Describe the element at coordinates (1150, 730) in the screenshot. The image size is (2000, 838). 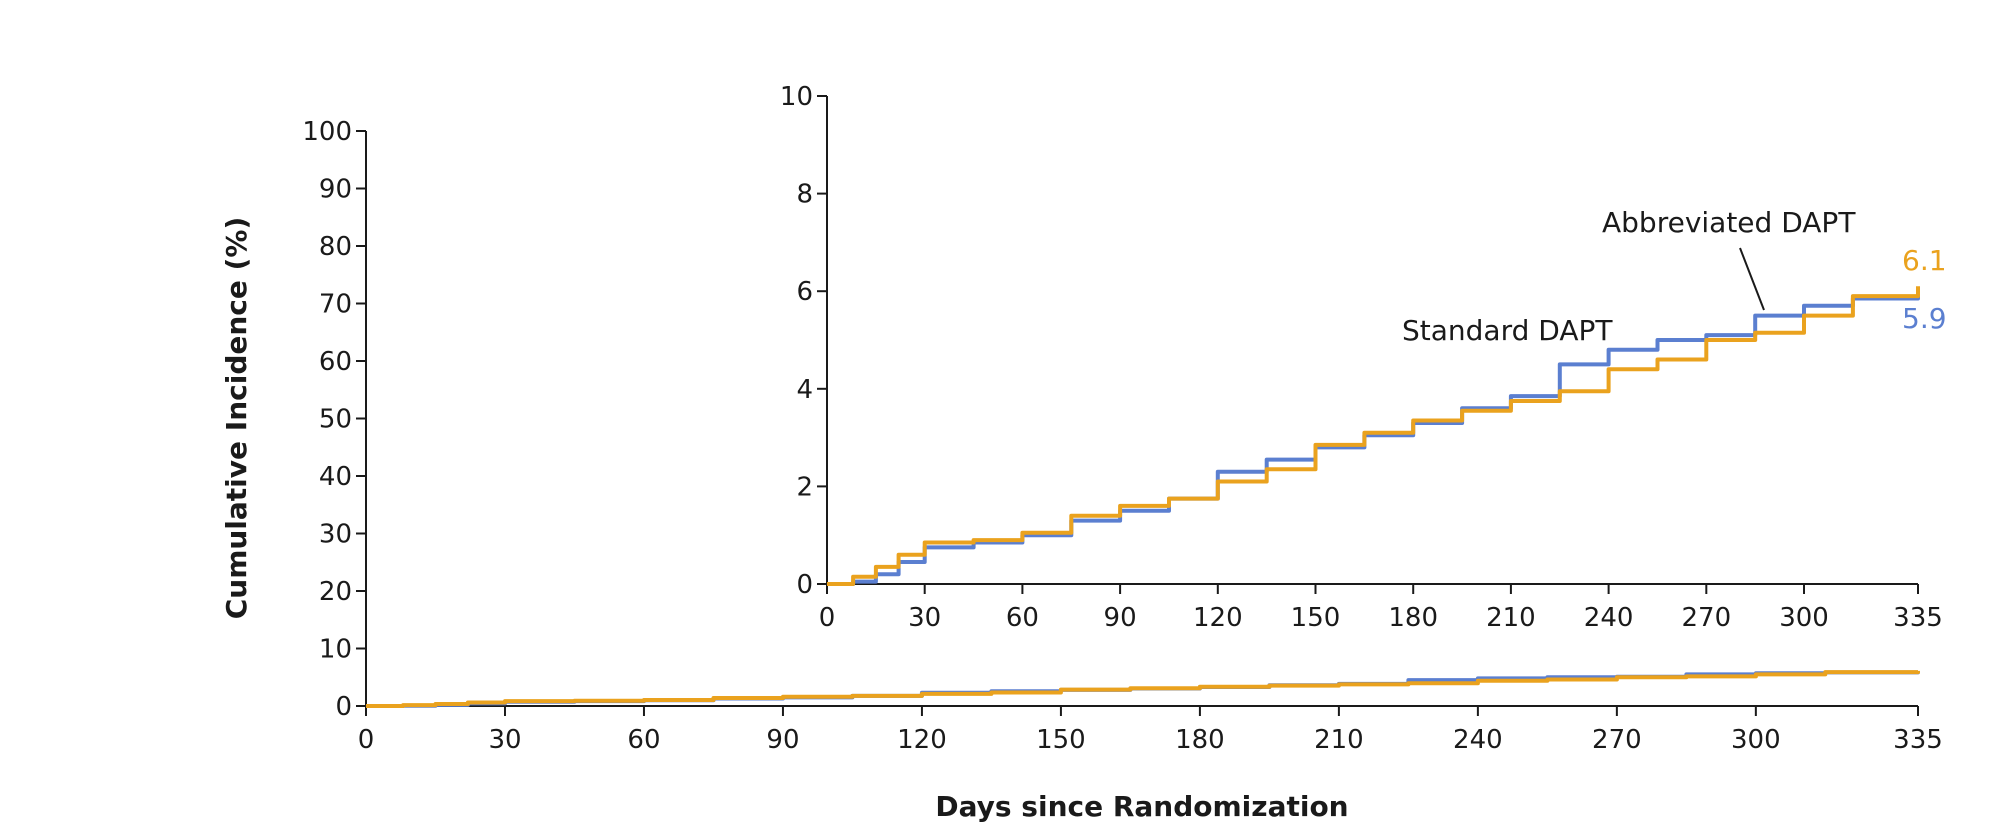
I see `main-x-ticks: 0 30 60 90 120 150 180 210 240 270 300 335` at that location.